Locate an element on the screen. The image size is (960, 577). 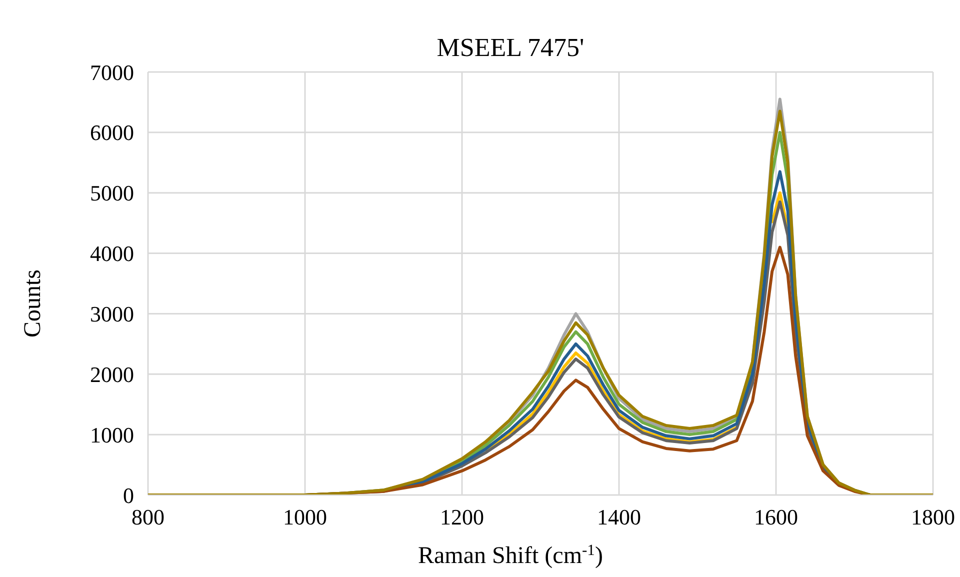
x-tick-label: 1600 is located at coordinates (776, 517).